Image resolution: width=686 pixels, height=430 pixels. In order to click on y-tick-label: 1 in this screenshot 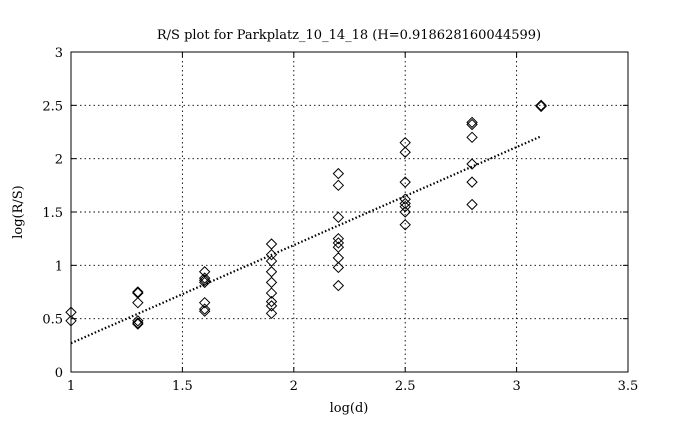, I will do `click(59, 266)`.